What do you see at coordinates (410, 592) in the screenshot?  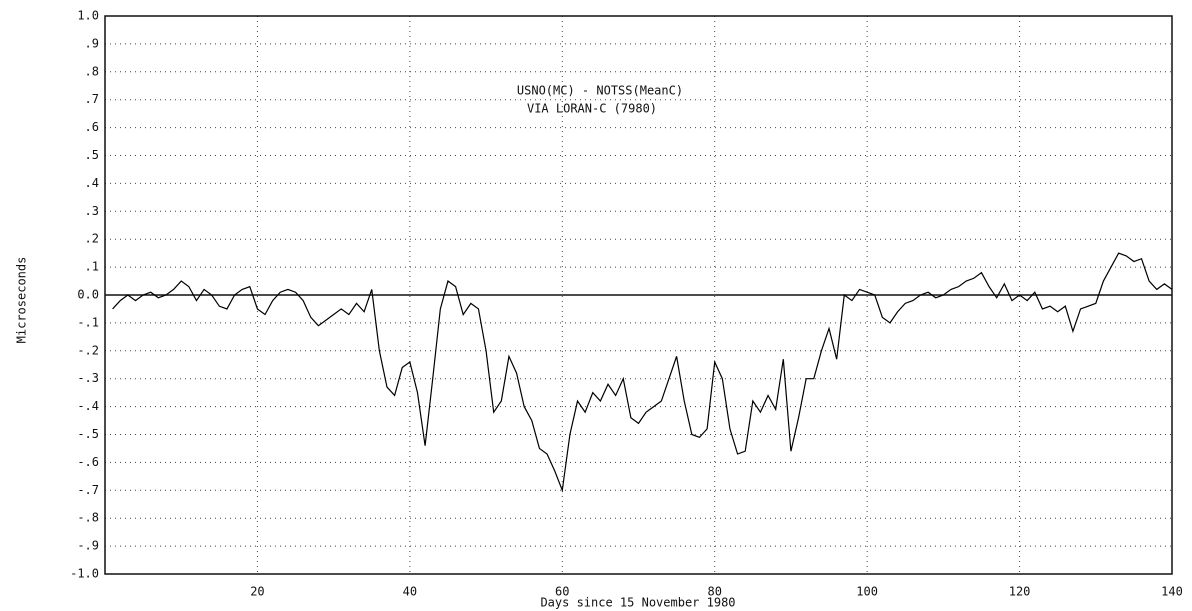 I see `x-tick-label: 40` at bounding box center [410, 592].